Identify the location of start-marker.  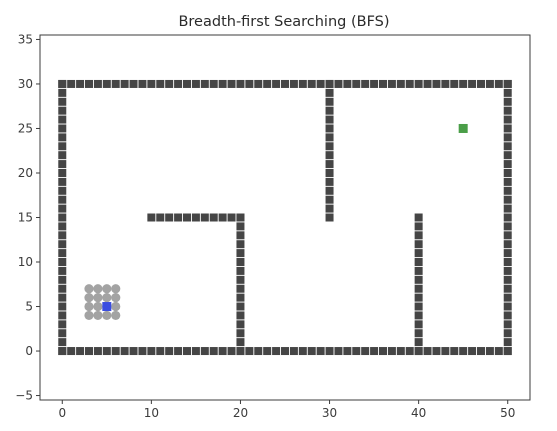
(107, 307).